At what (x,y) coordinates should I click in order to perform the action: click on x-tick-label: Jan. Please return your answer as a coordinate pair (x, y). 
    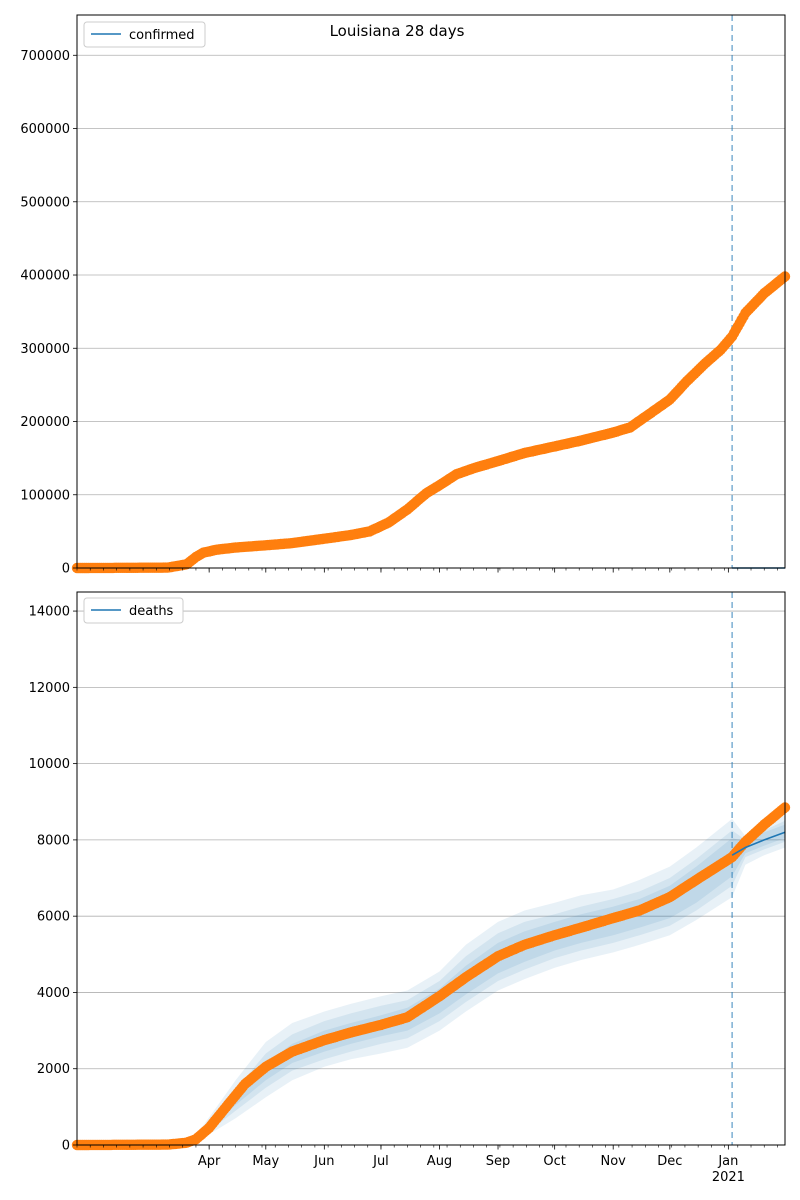
    Looking at the image, I should click on (727, 1161).